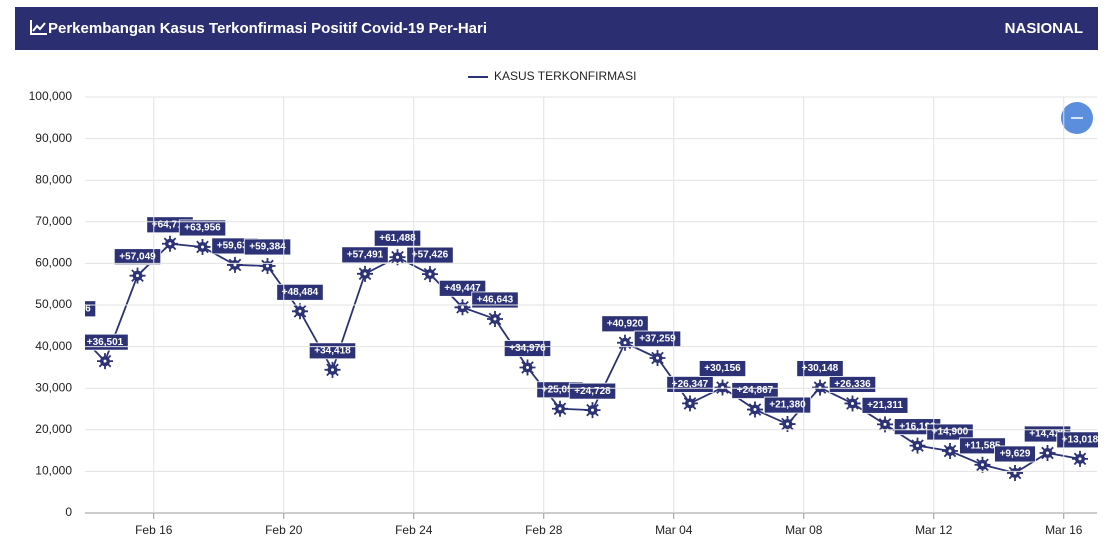  Describe the element at coordinates (950, 432) in the screenshot. I see `data-label: +14,900` at that location.